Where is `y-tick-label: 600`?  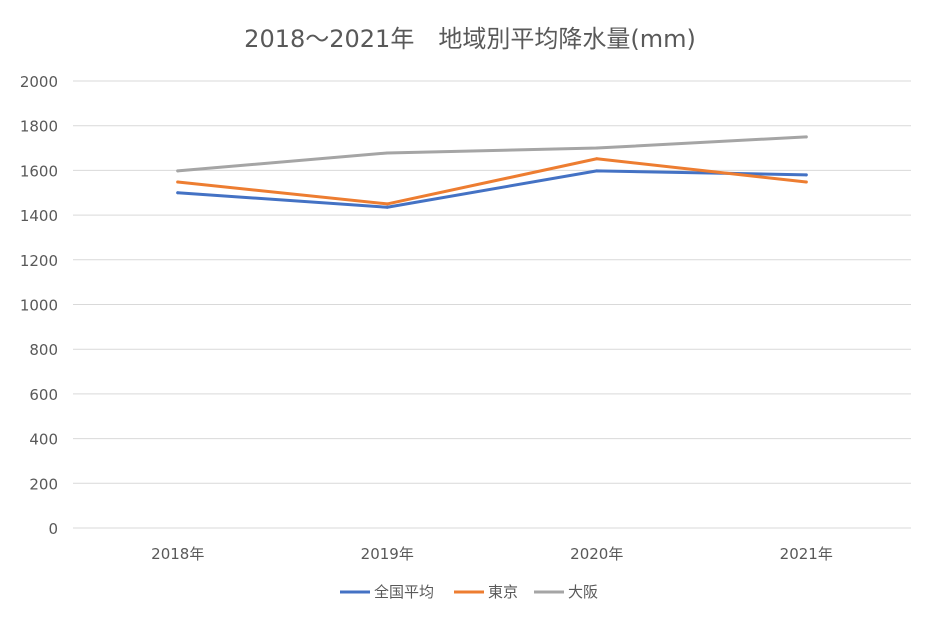
y-tick-label: 600 is located at coordinates (43, 395).